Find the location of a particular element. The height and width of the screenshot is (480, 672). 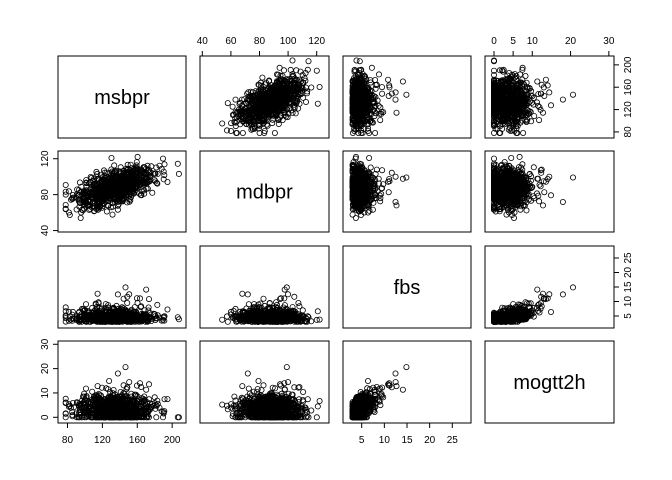

panel-msbpr-mdbpr is located at coordinates (264, 97).